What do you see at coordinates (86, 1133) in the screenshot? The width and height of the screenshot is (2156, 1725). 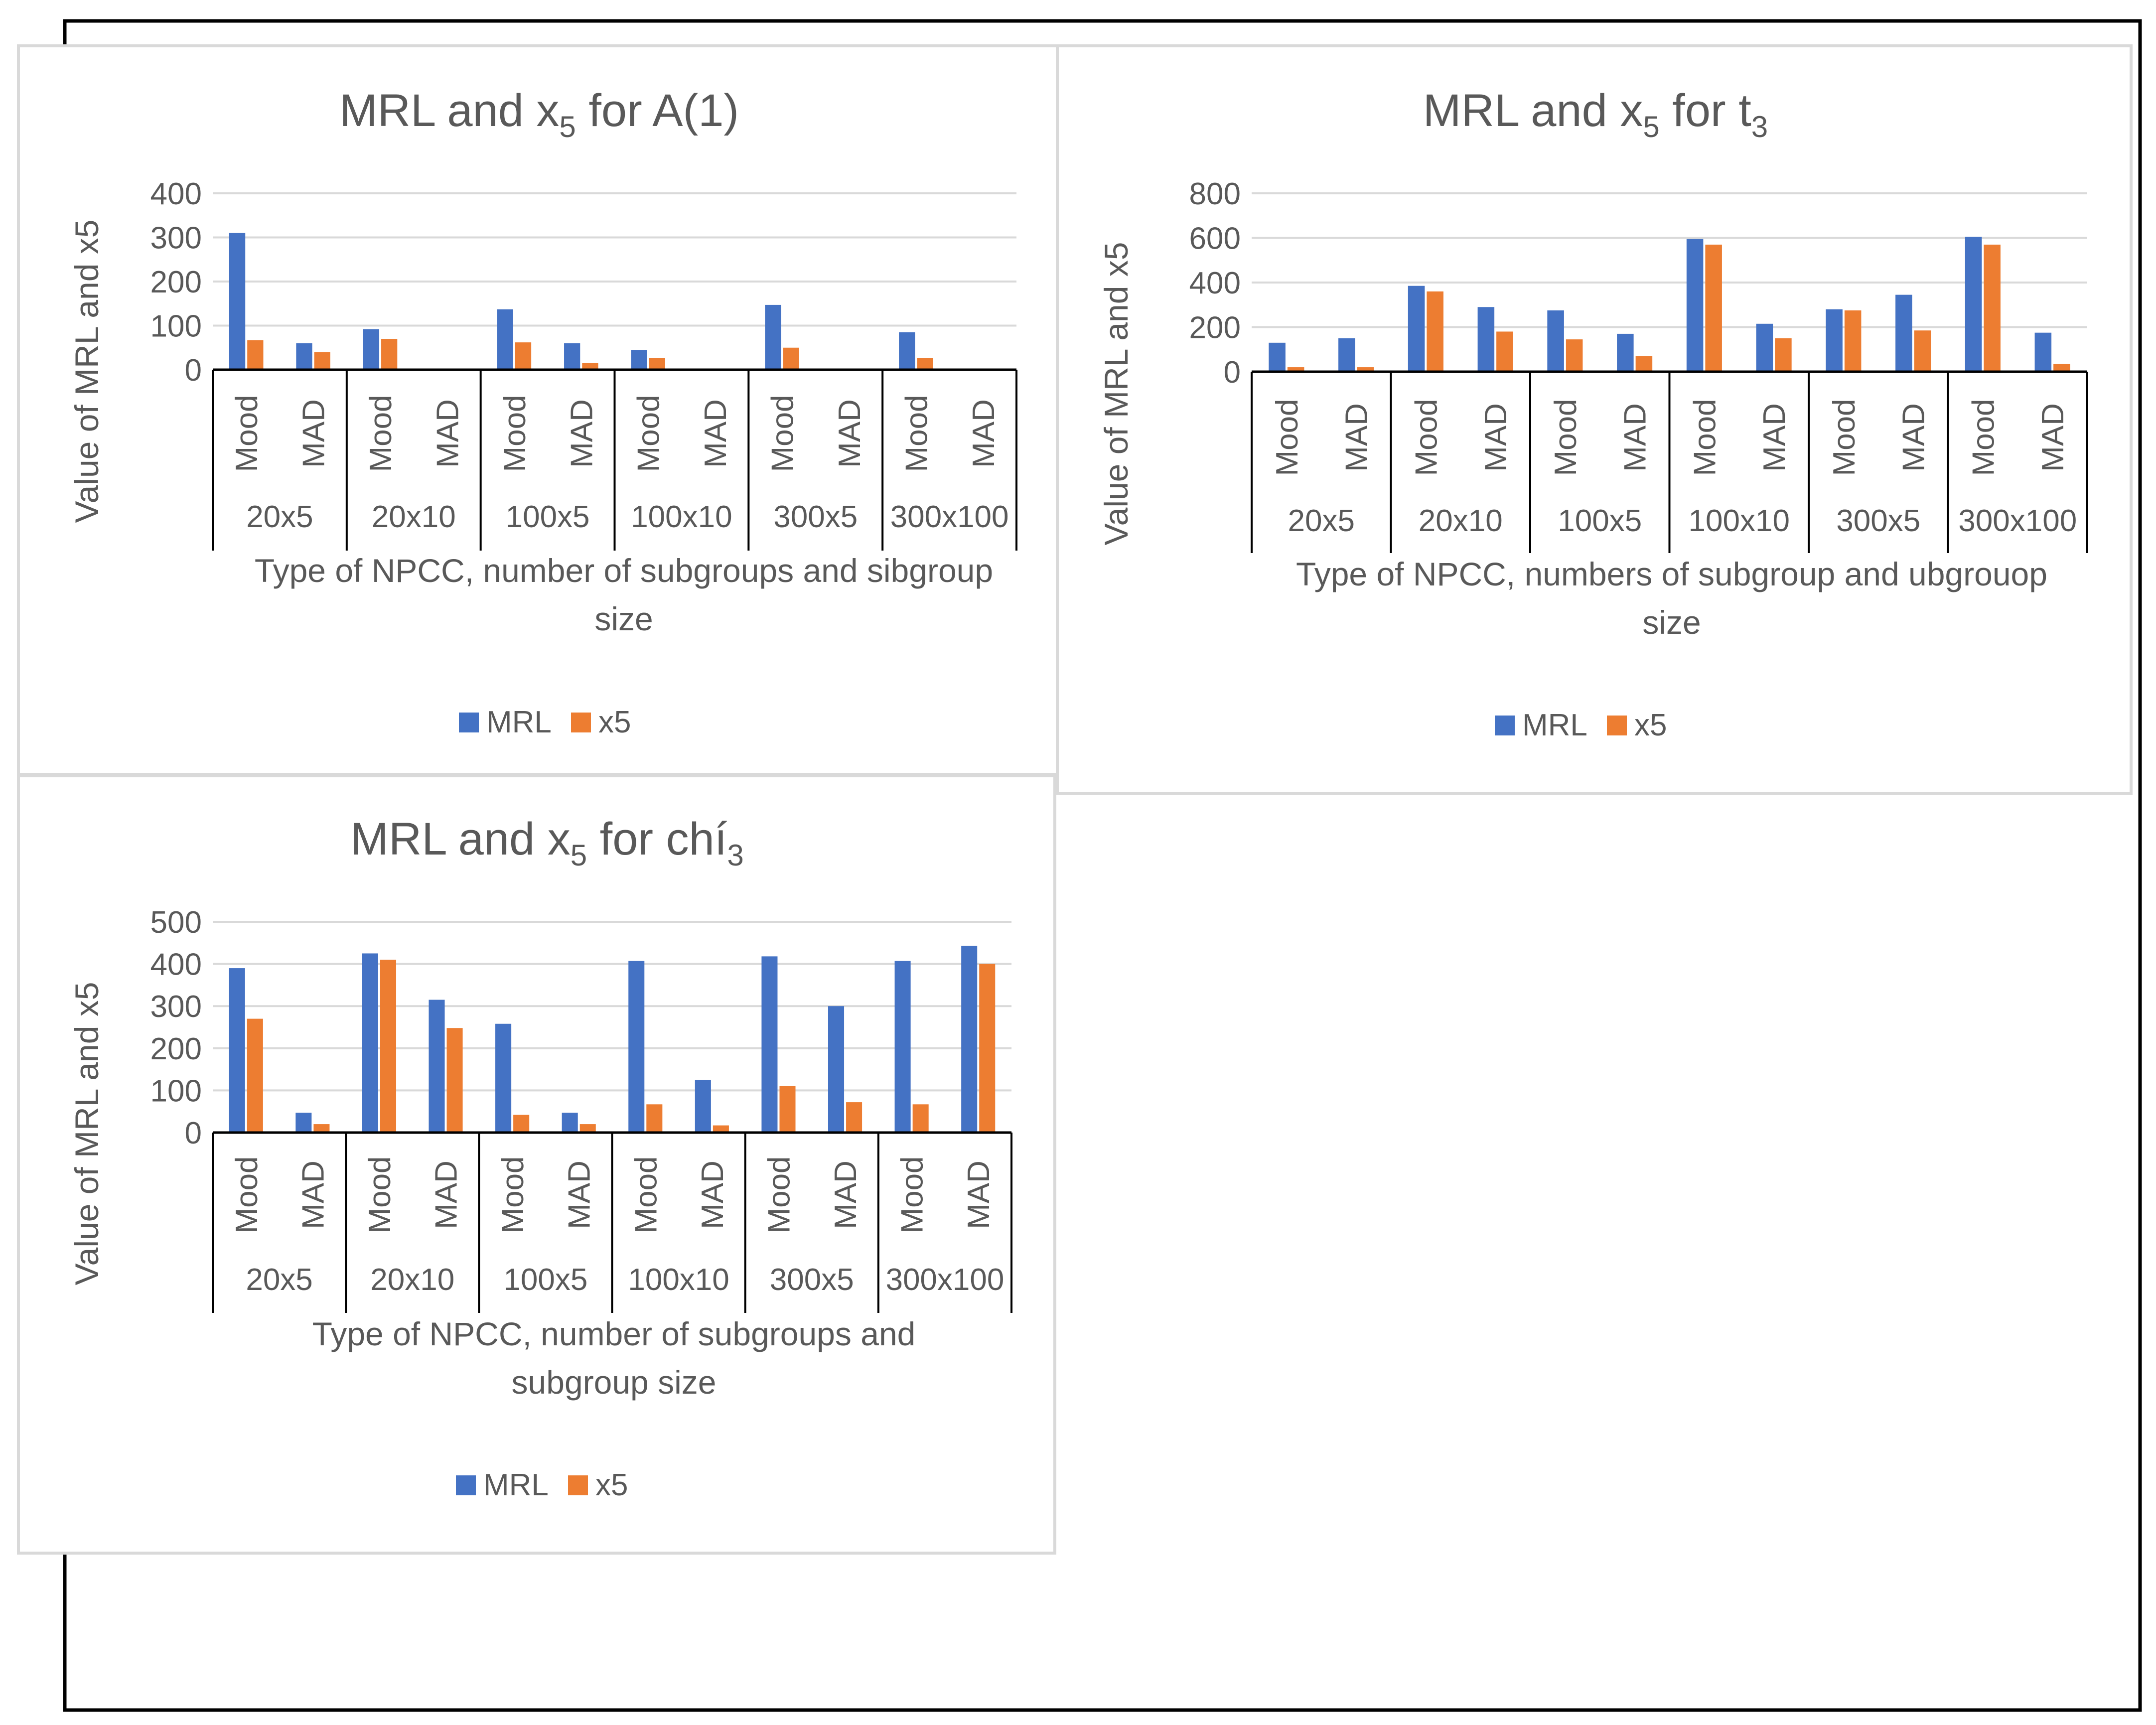 I see `y-axis-title: Value of MRL and x5` at bounding box center [86, 1133].